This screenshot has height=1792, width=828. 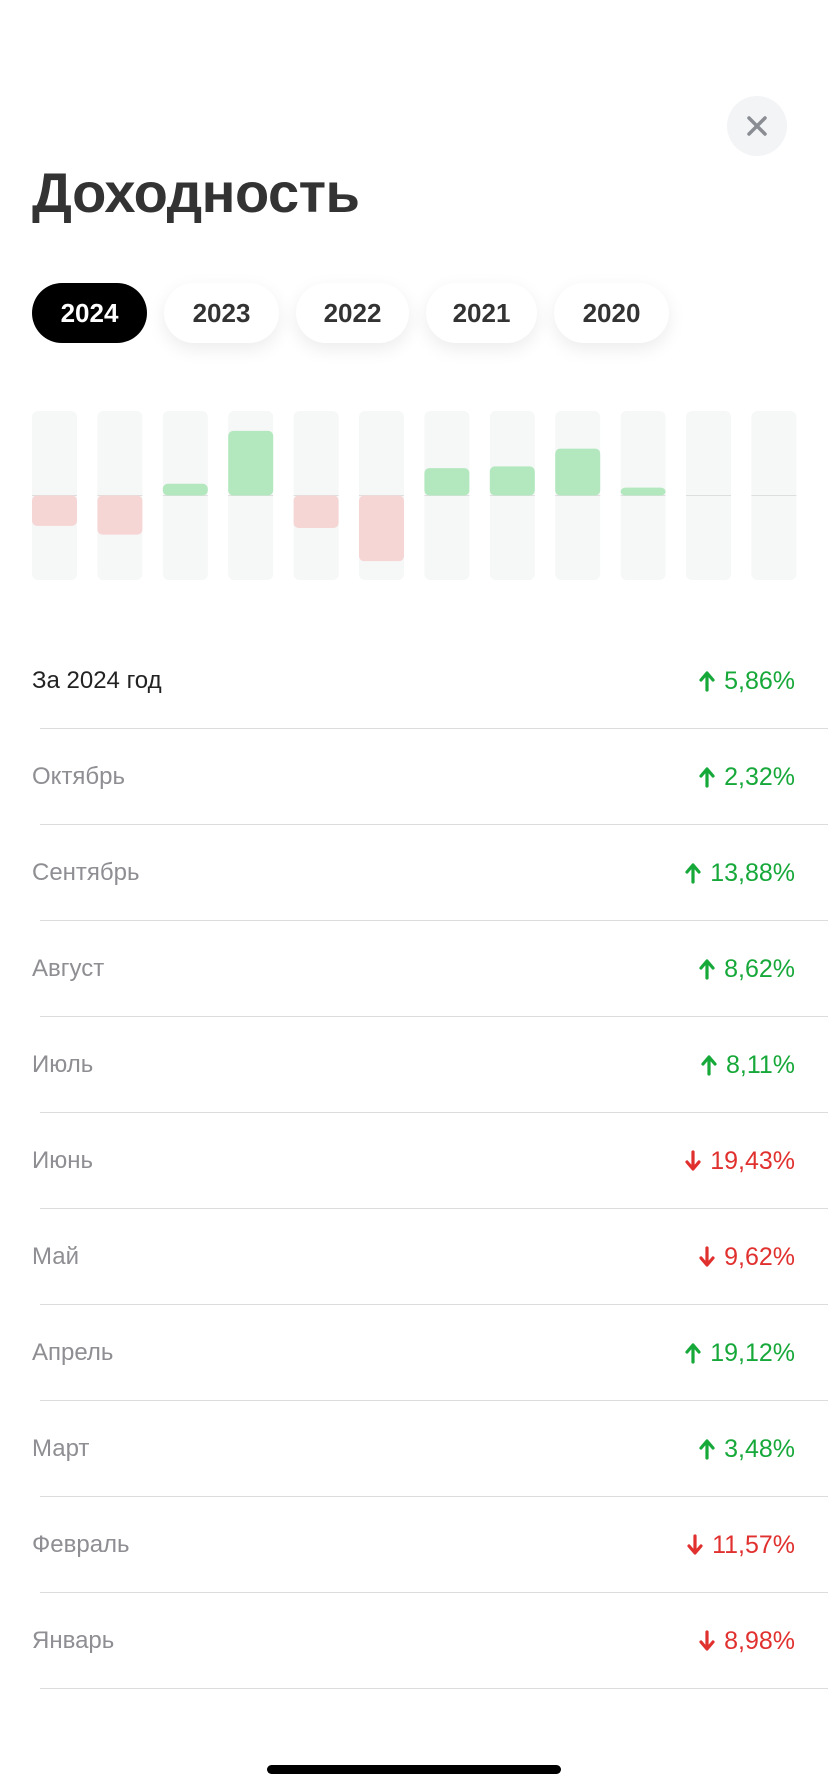 What do you see at coordinates (414, 1641) in the screenshot?
I see `month-row: Январь 8,98%` at bounding box center [414, 1641].